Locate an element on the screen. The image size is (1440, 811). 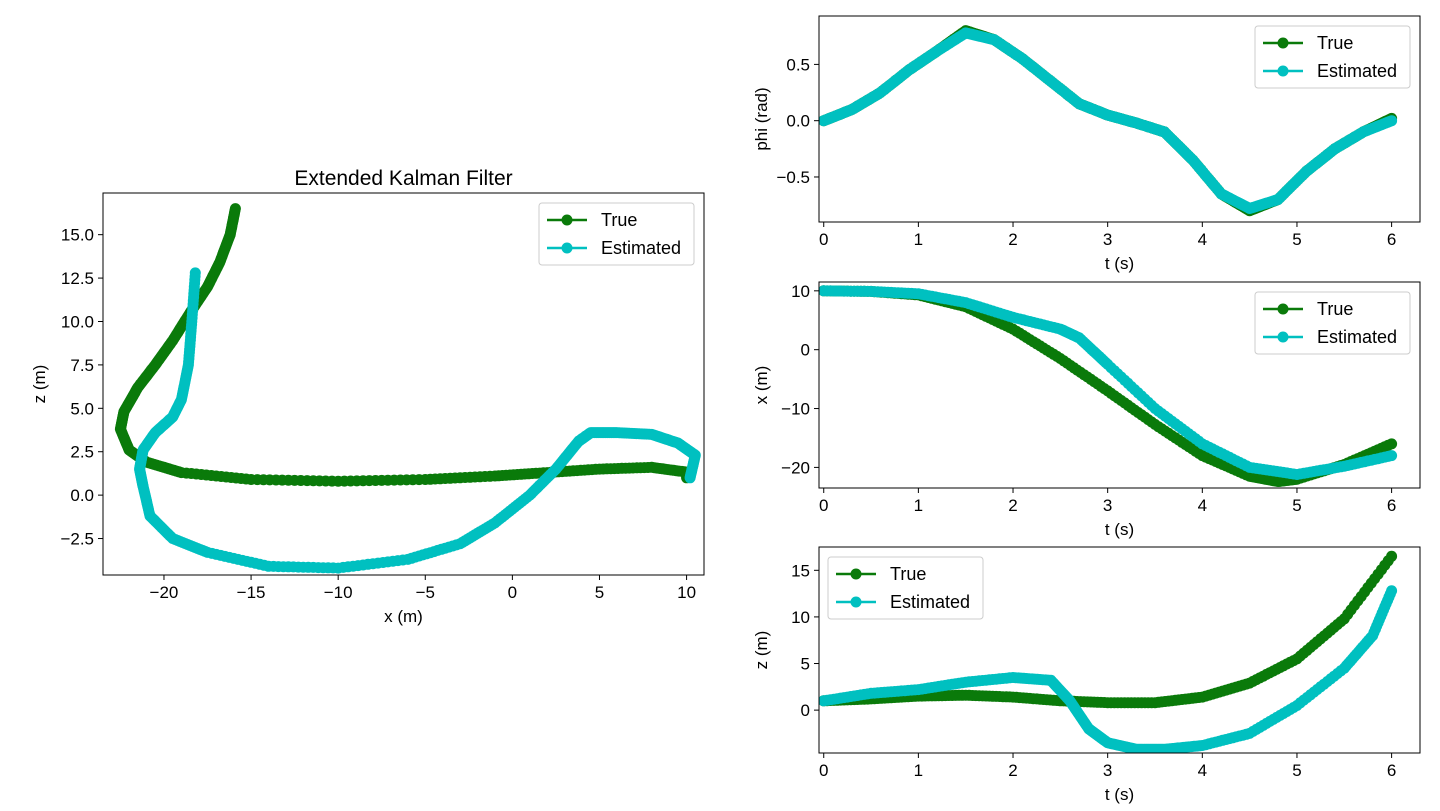
chart-2: 0 1 2 3 4 5 6 −20 −10 0 10 t (s) x (m) True Estimated is located at coordinates (1086, 410).